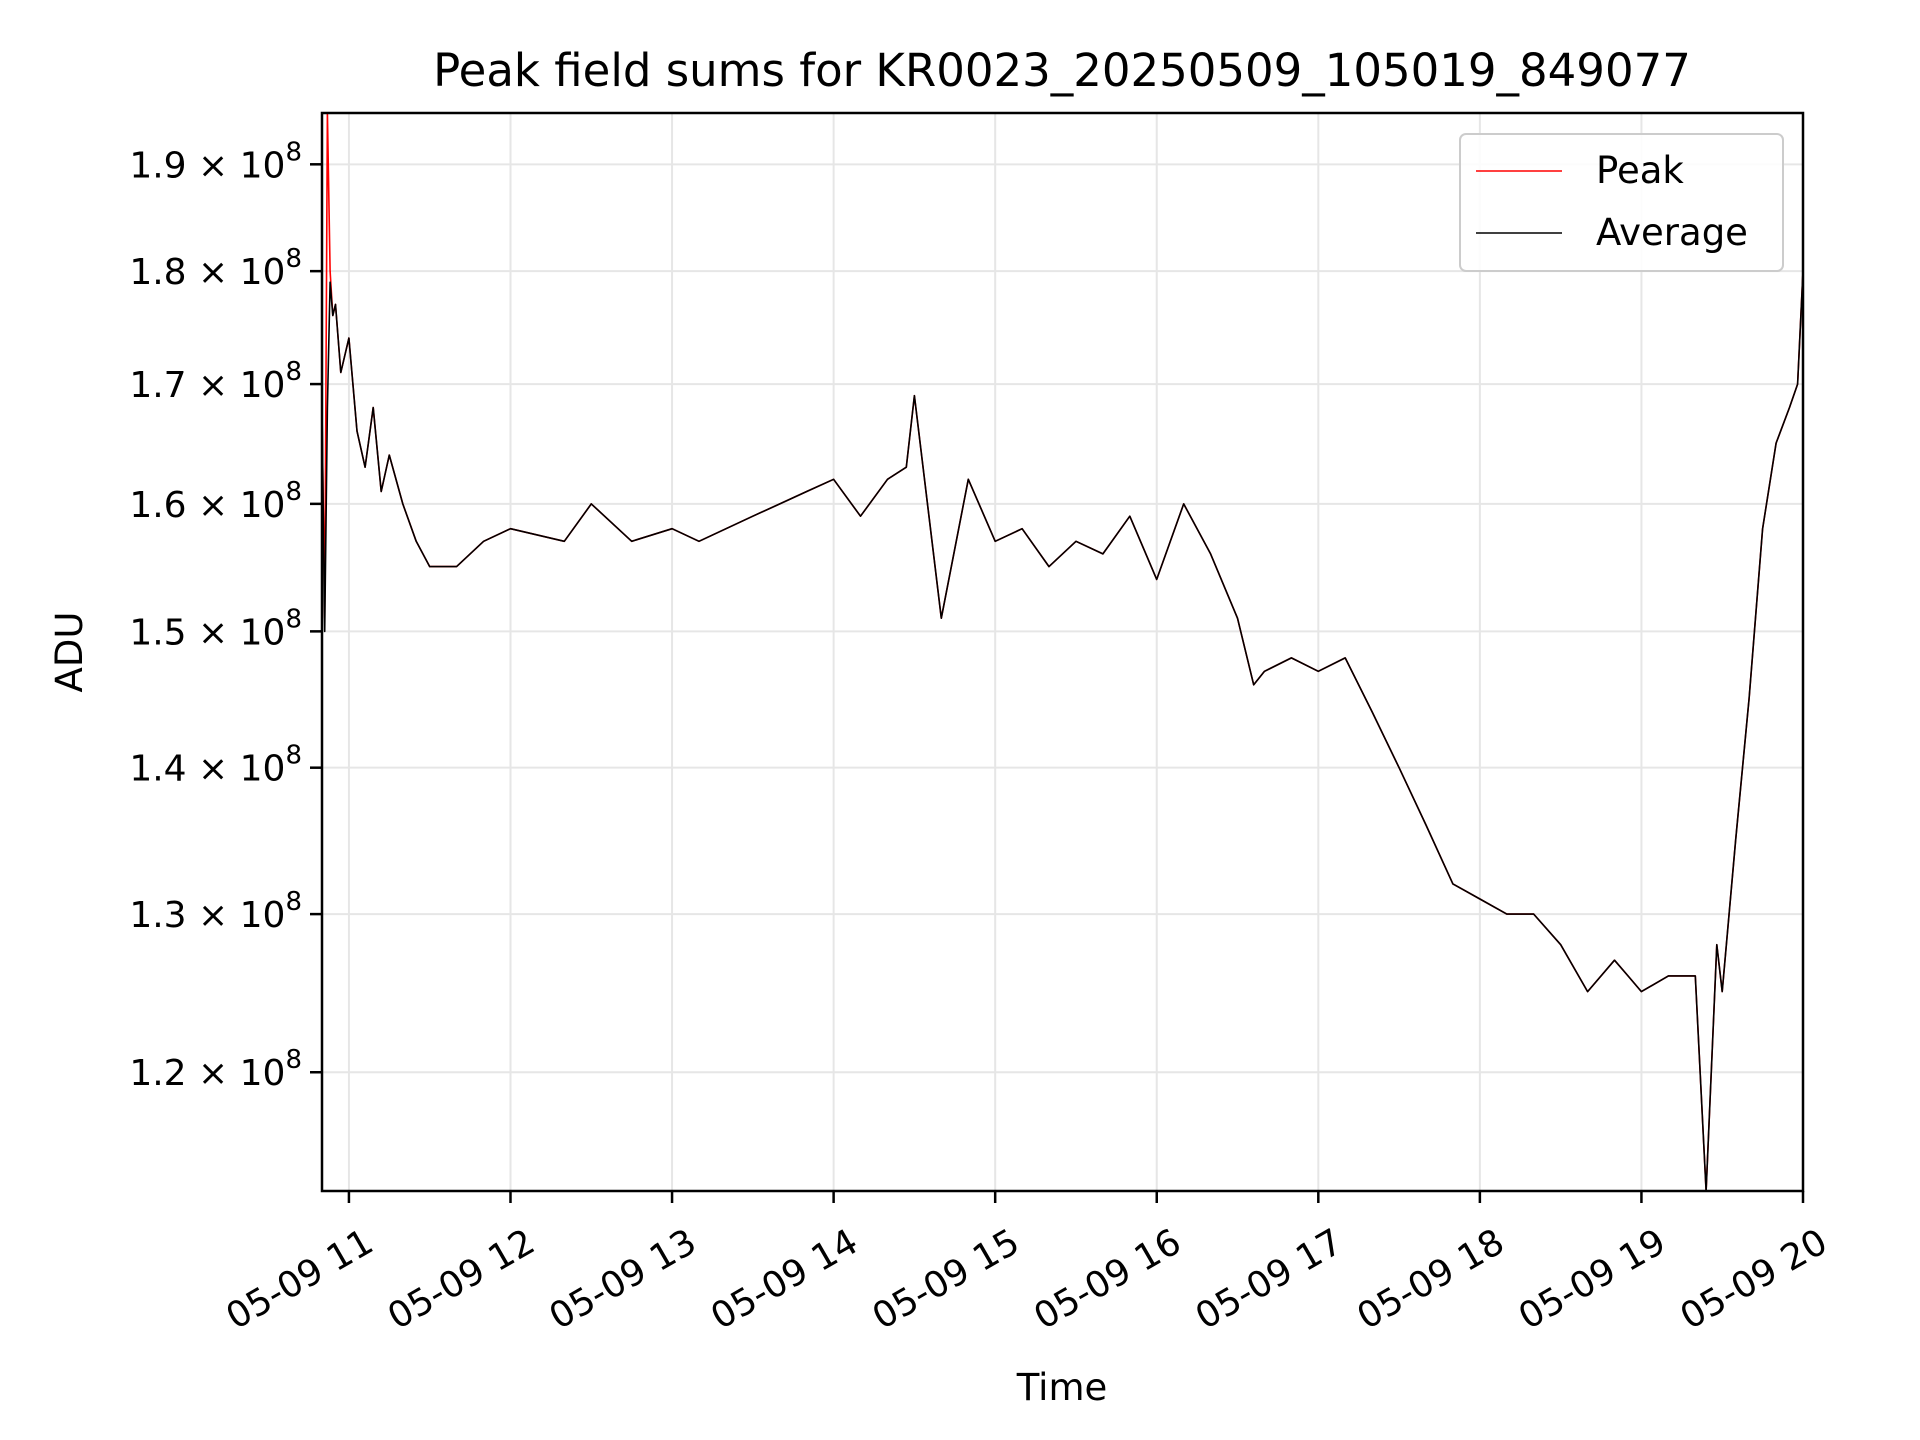 This screenshot has height=1440, width=1920. What do you see at coordinates (215, 765) in the screenshot?
I see `y-tick-label: 1.4 × 108` at bounding box center [215, 765].